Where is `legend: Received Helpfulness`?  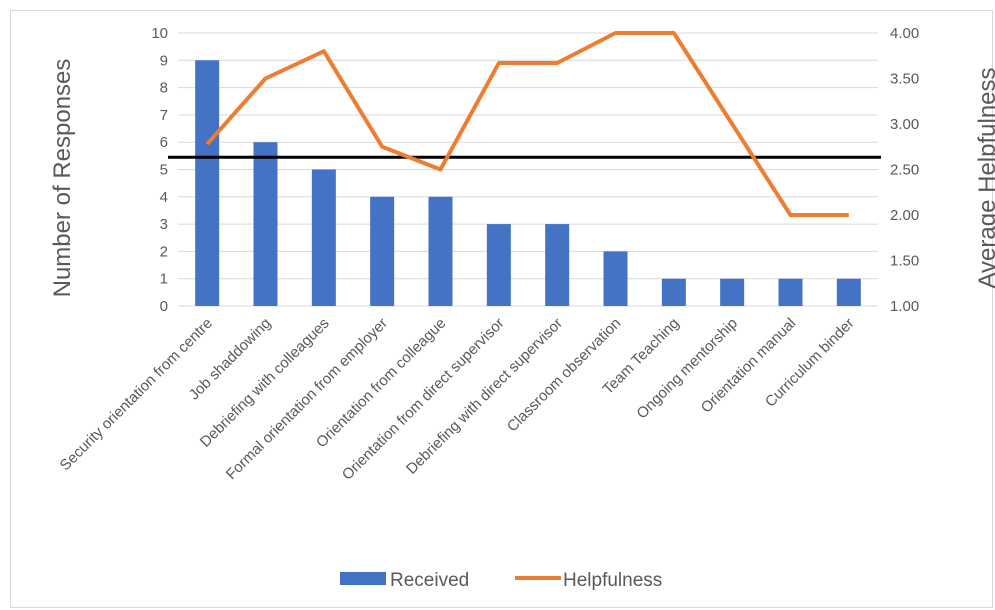
legend: Received Helpfulness is located at coordinates (501, 580).